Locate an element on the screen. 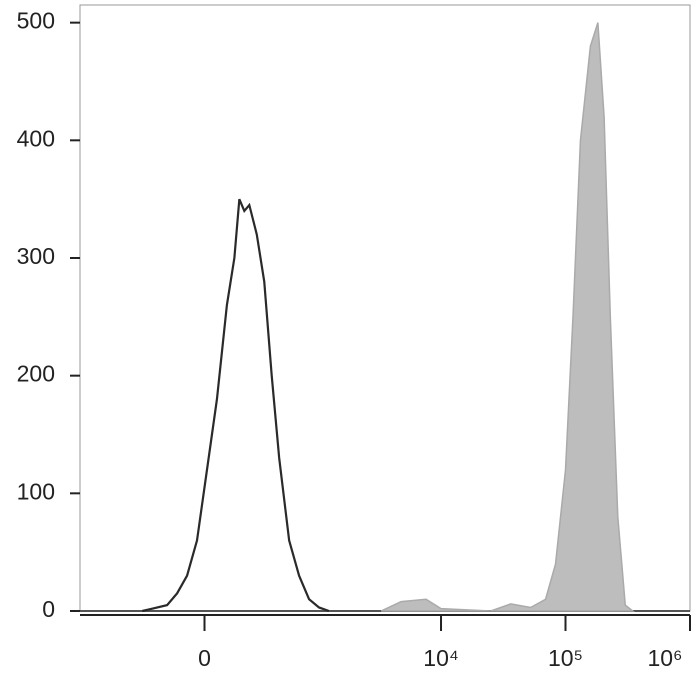  y-tick-label: 300 is located at coordinates (36, 256).